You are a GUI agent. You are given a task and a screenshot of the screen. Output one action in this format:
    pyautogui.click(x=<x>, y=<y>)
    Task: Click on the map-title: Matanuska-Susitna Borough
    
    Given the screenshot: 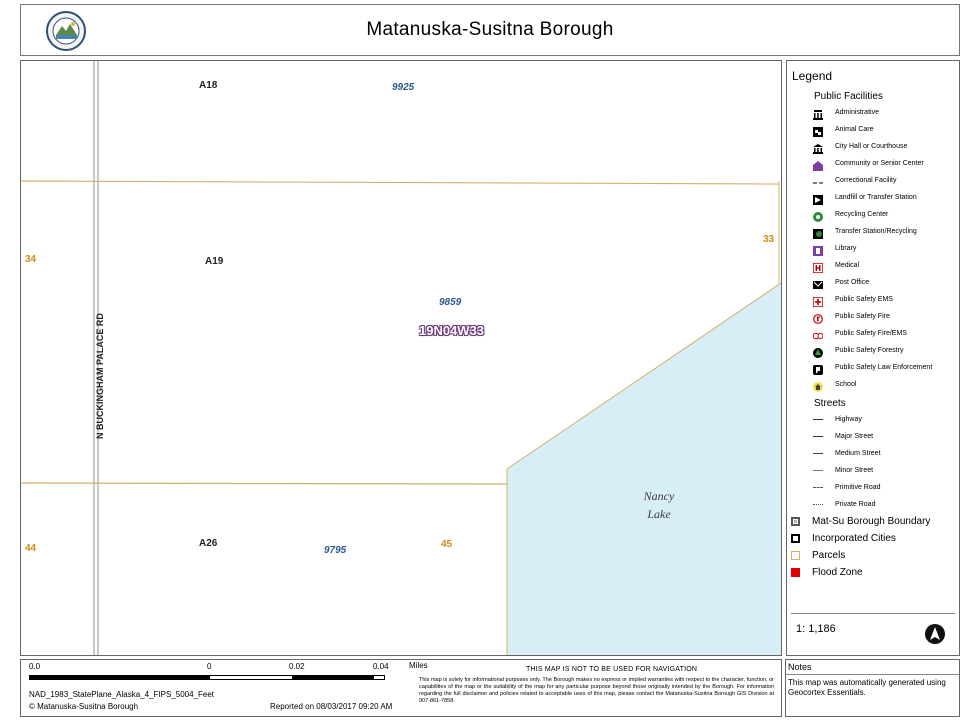 What is the action you would take?
    pyautogui.click(x=490, y=29)
    